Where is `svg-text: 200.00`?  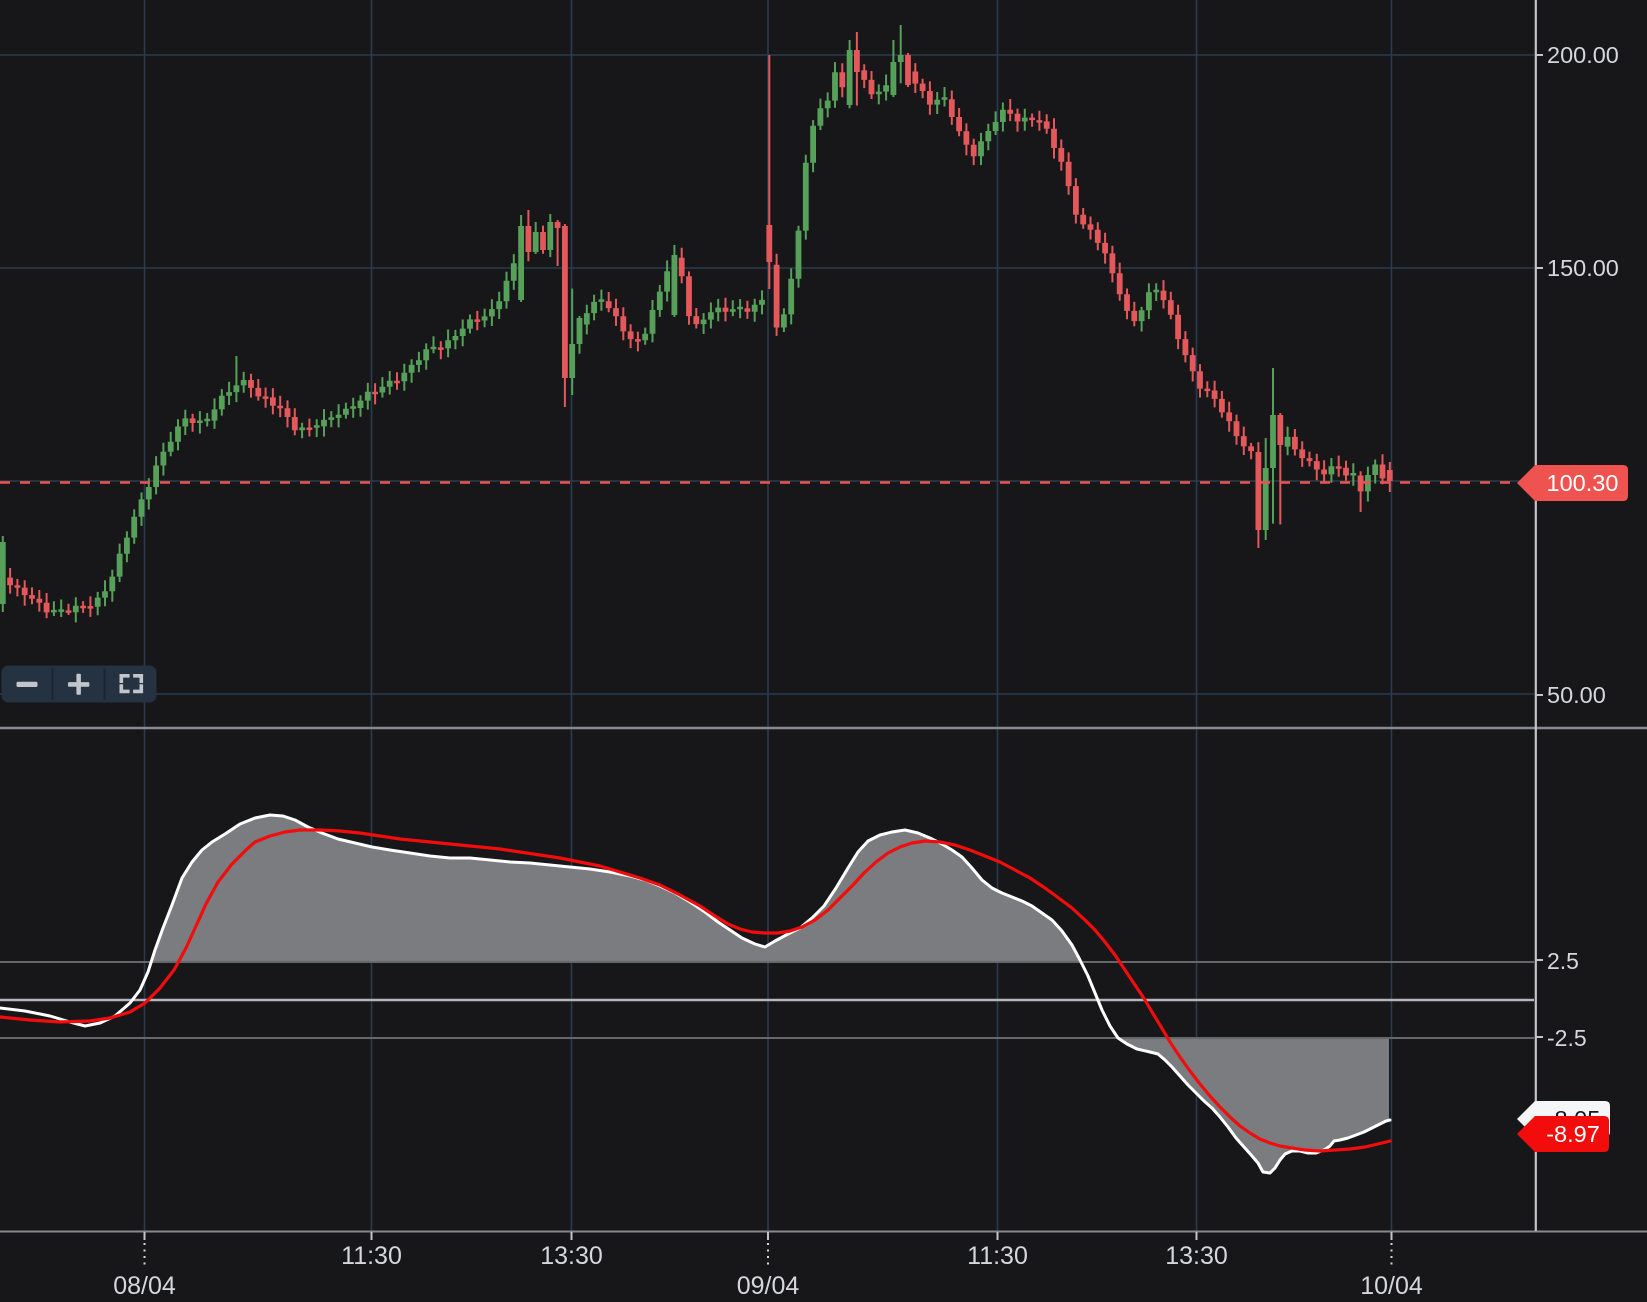 svg-text: 200.00 is located at coordinates (1583, 55).